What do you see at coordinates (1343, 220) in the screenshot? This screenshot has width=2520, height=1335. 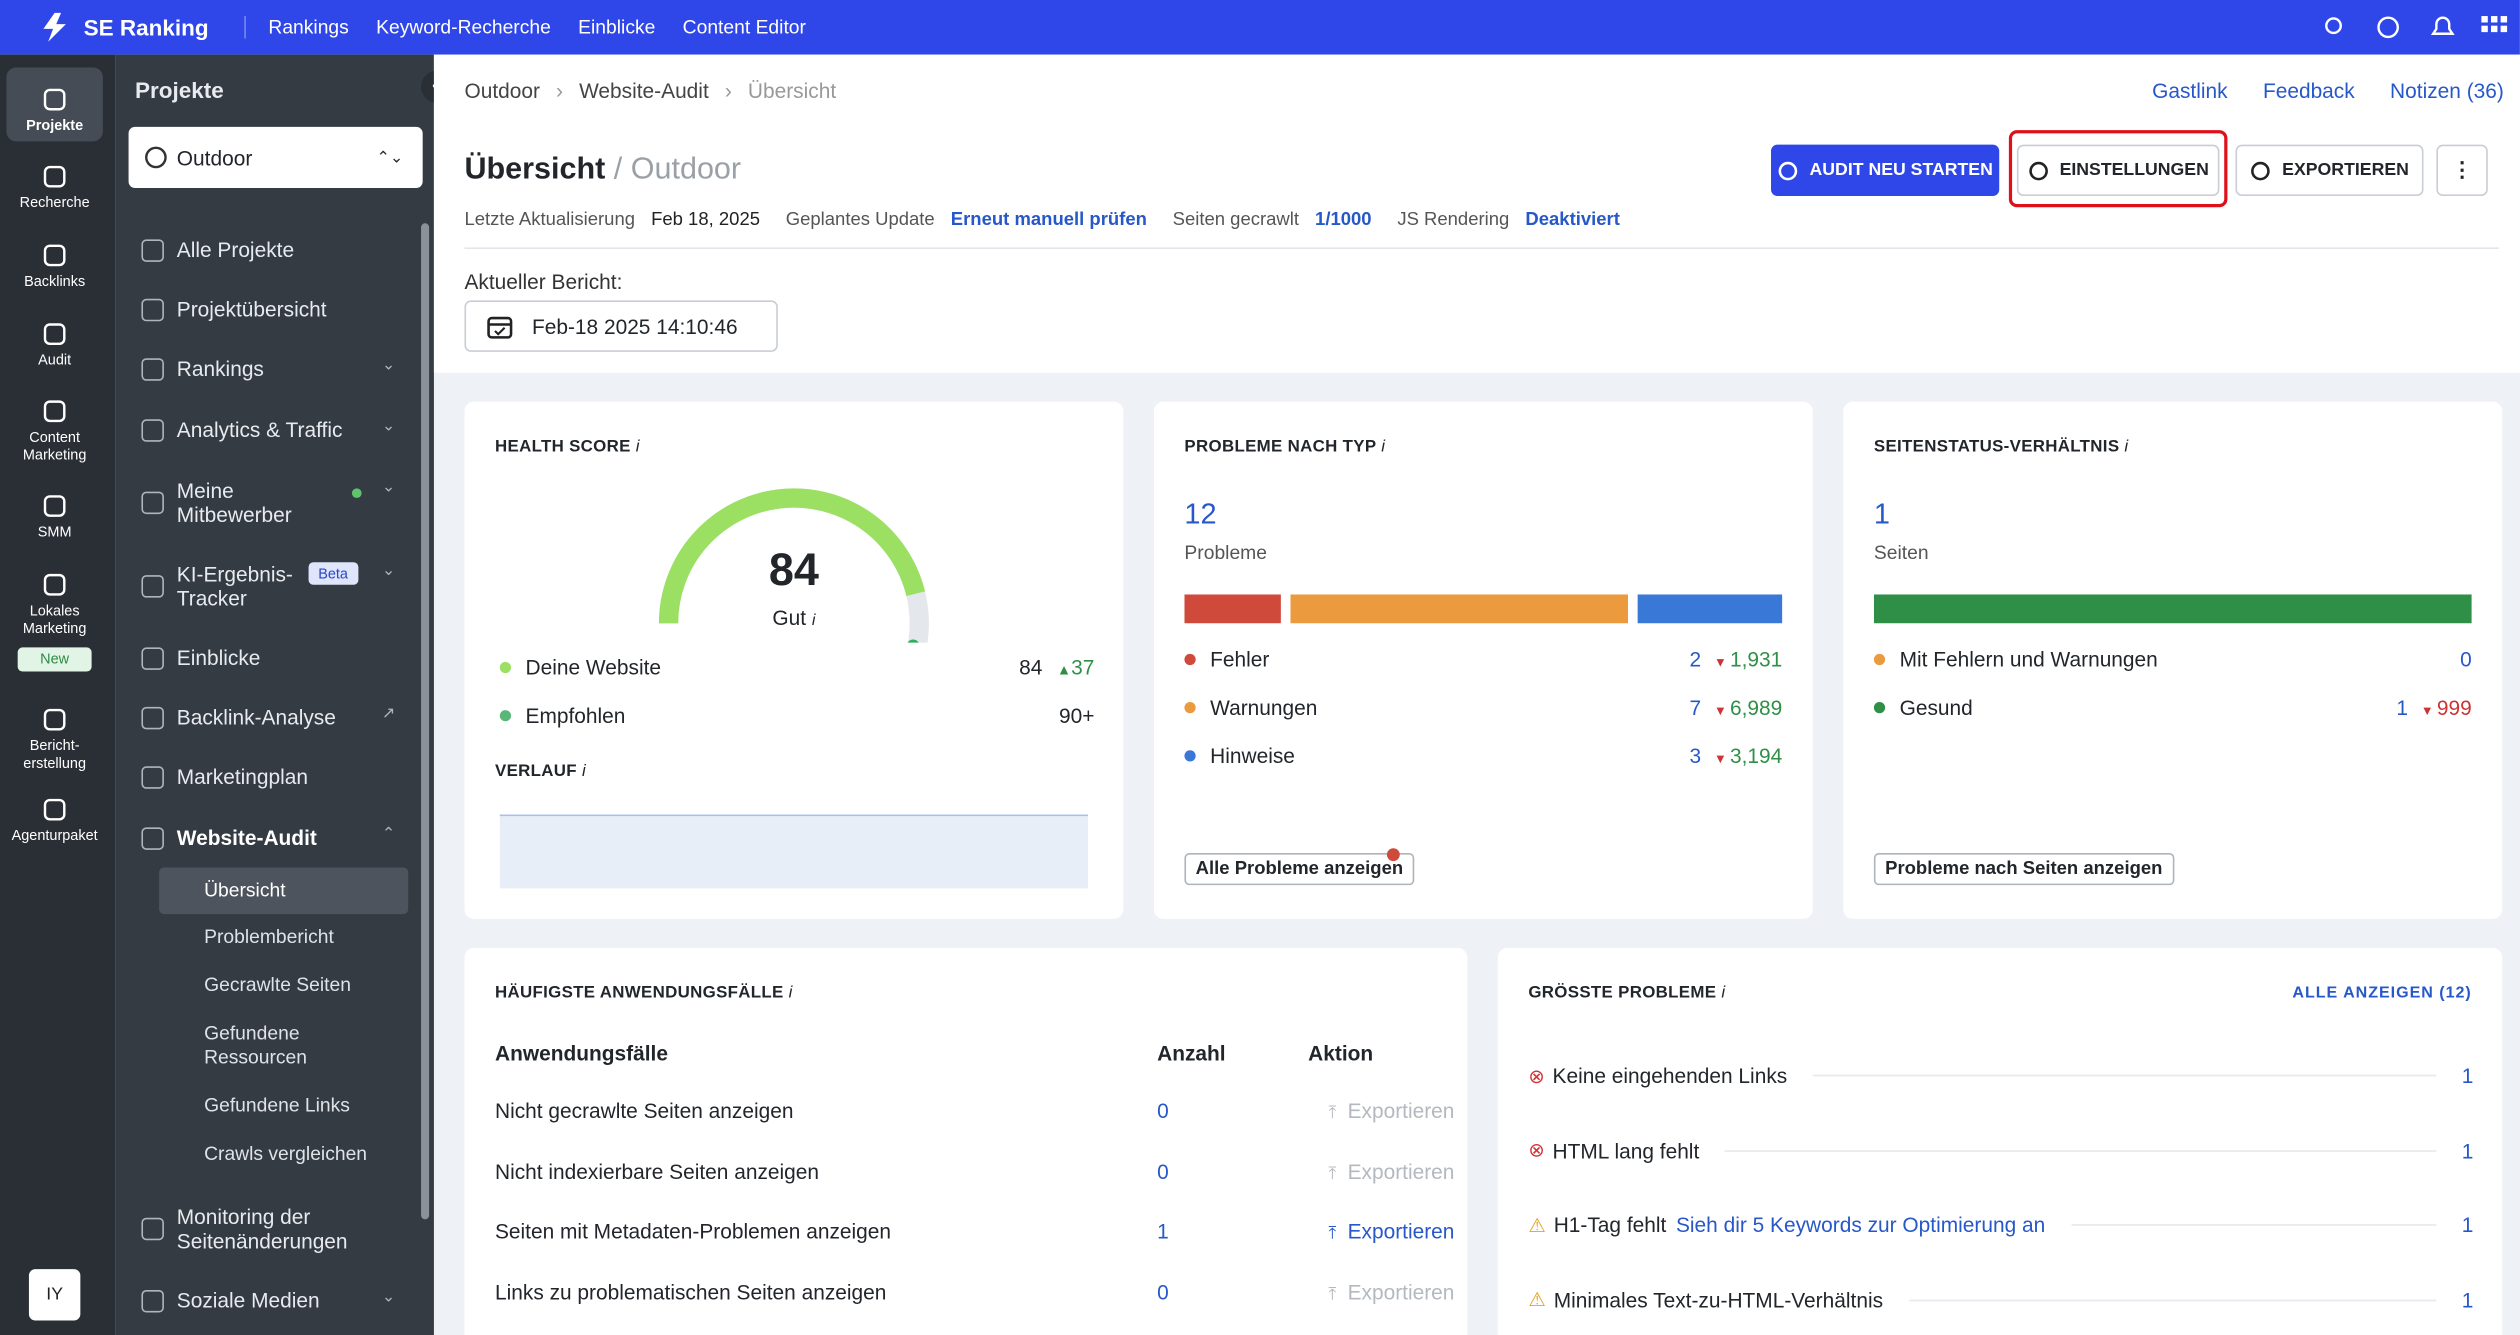 I see `meta-value: 1/1000` at bounding box center [1343, 220].